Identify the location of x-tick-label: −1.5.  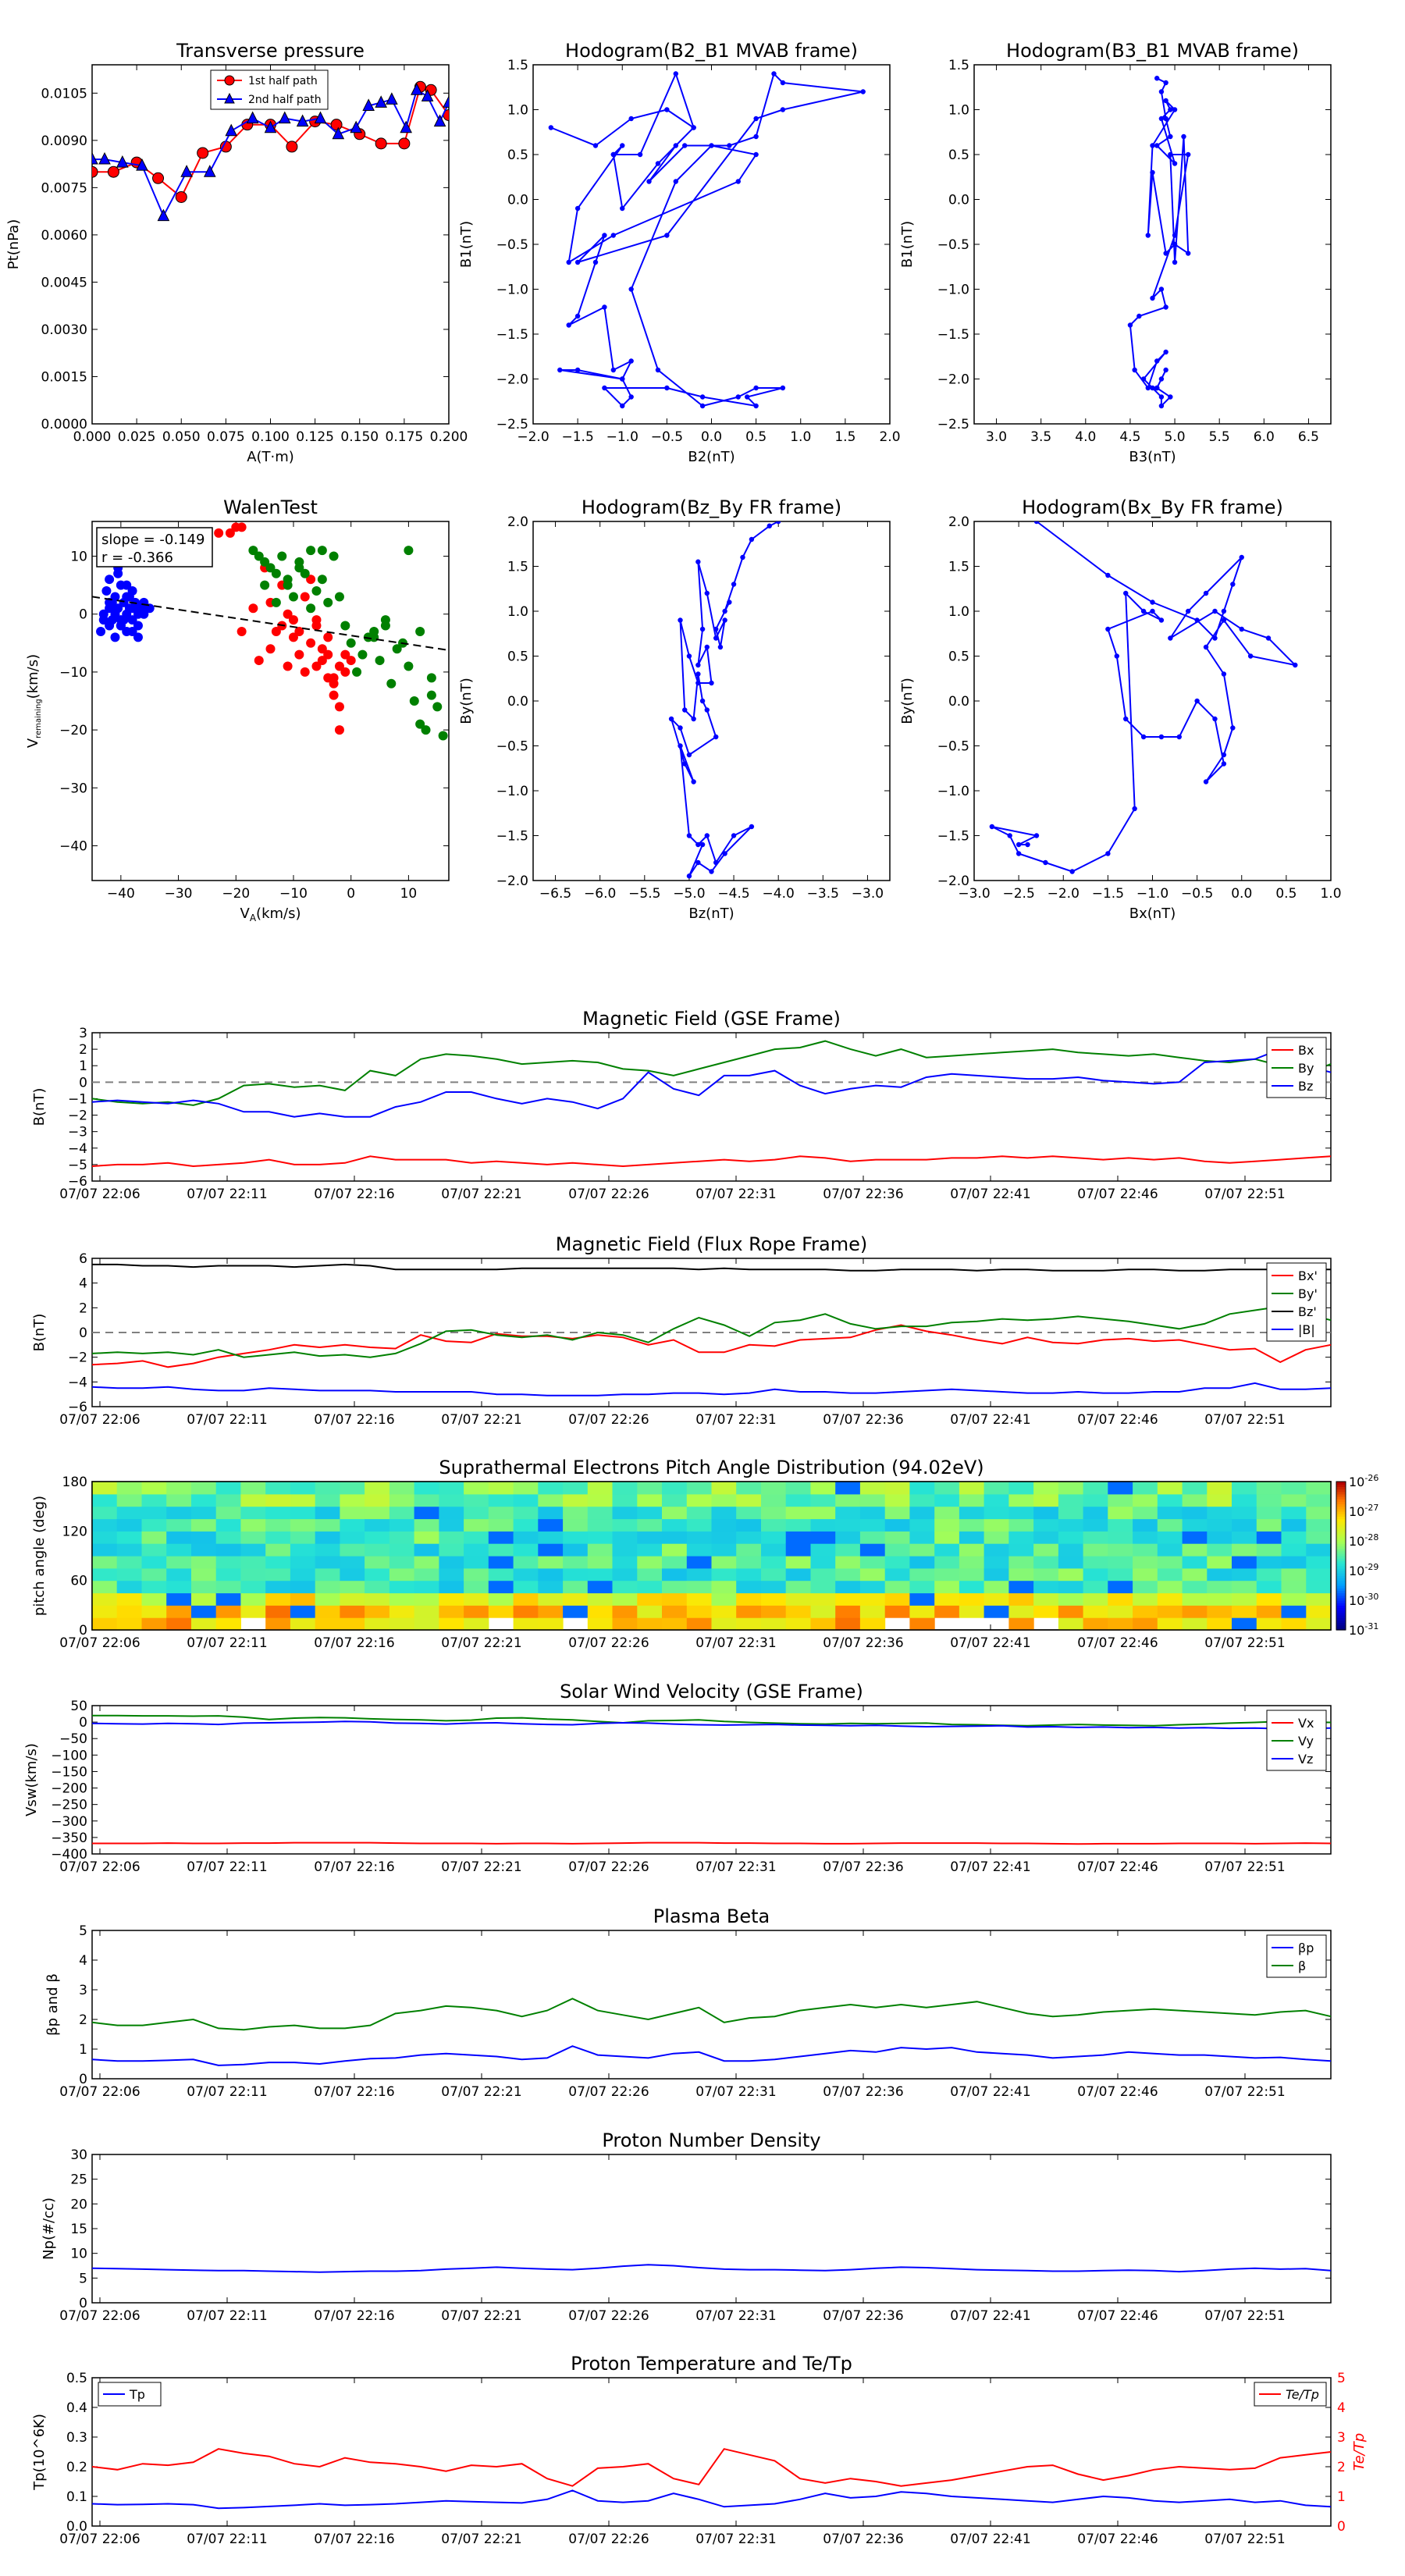
(1108, 894).